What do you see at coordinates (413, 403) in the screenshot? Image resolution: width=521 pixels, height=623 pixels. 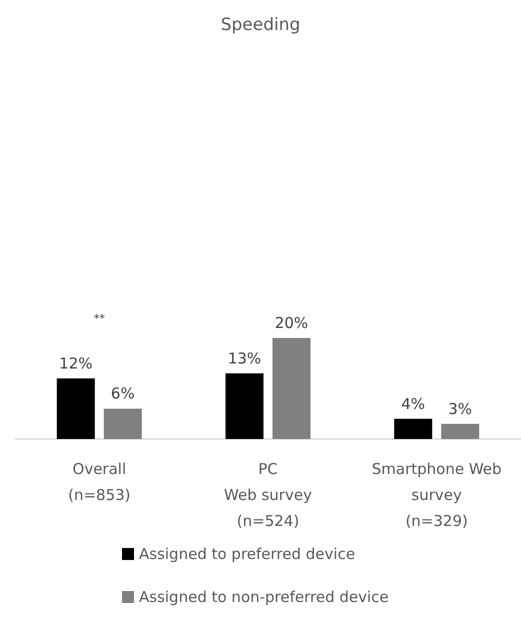 I see `data-label: 4%` at bounding box center [413, 403].